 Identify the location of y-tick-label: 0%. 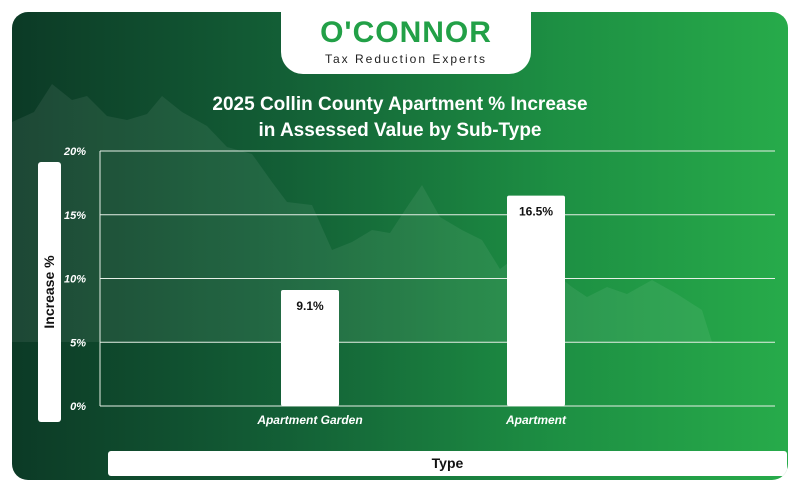
(78, 407).